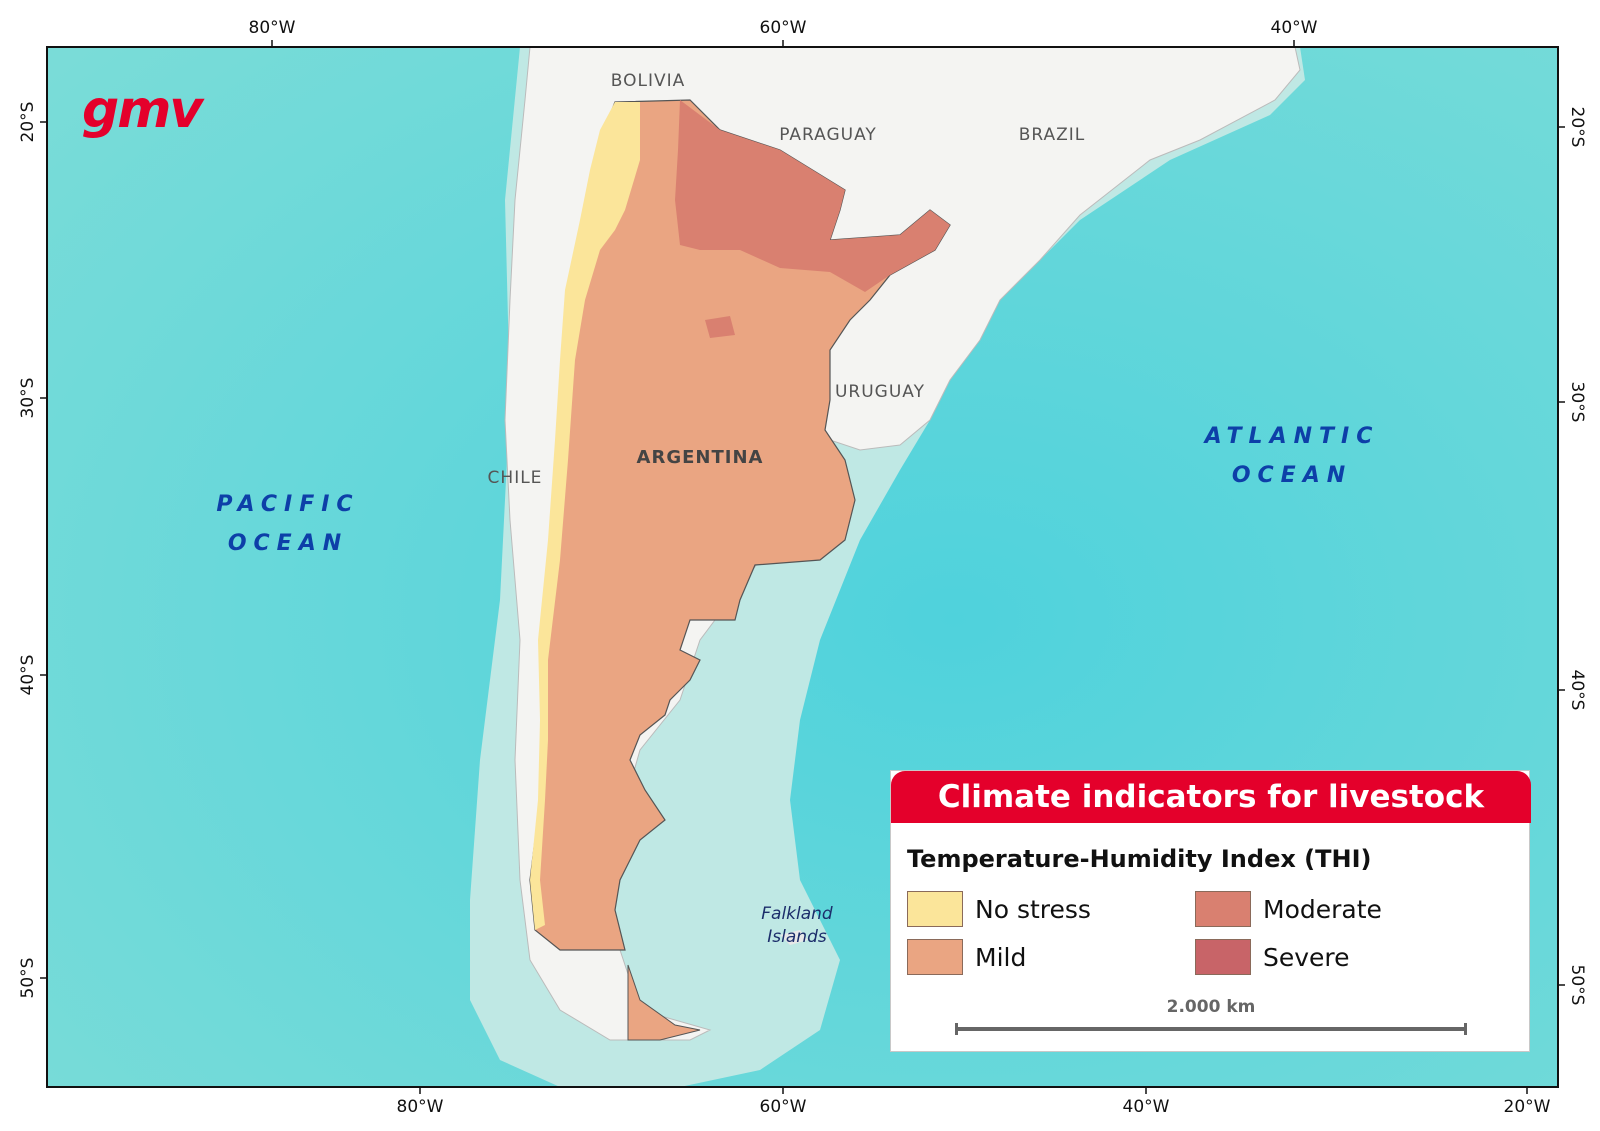 The image size is (1600, 1131). Describe the element at coordinates (1211, 1007) in the screenshot. I see `scale-bar-label: 2.000 km` at that location.